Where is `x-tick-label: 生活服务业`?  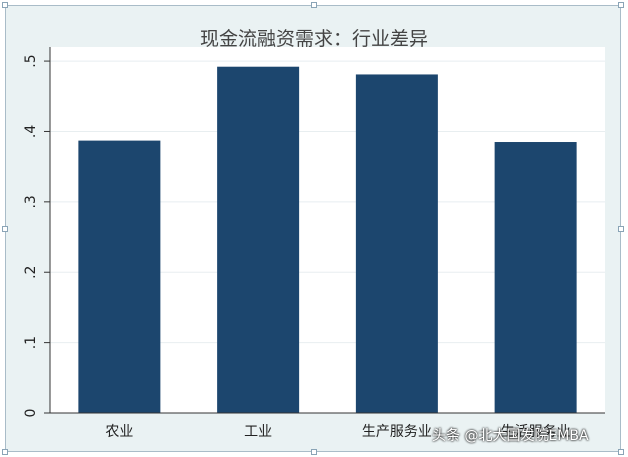
x-tick-label: 生活服务业 is located at coordinates (536, 432).